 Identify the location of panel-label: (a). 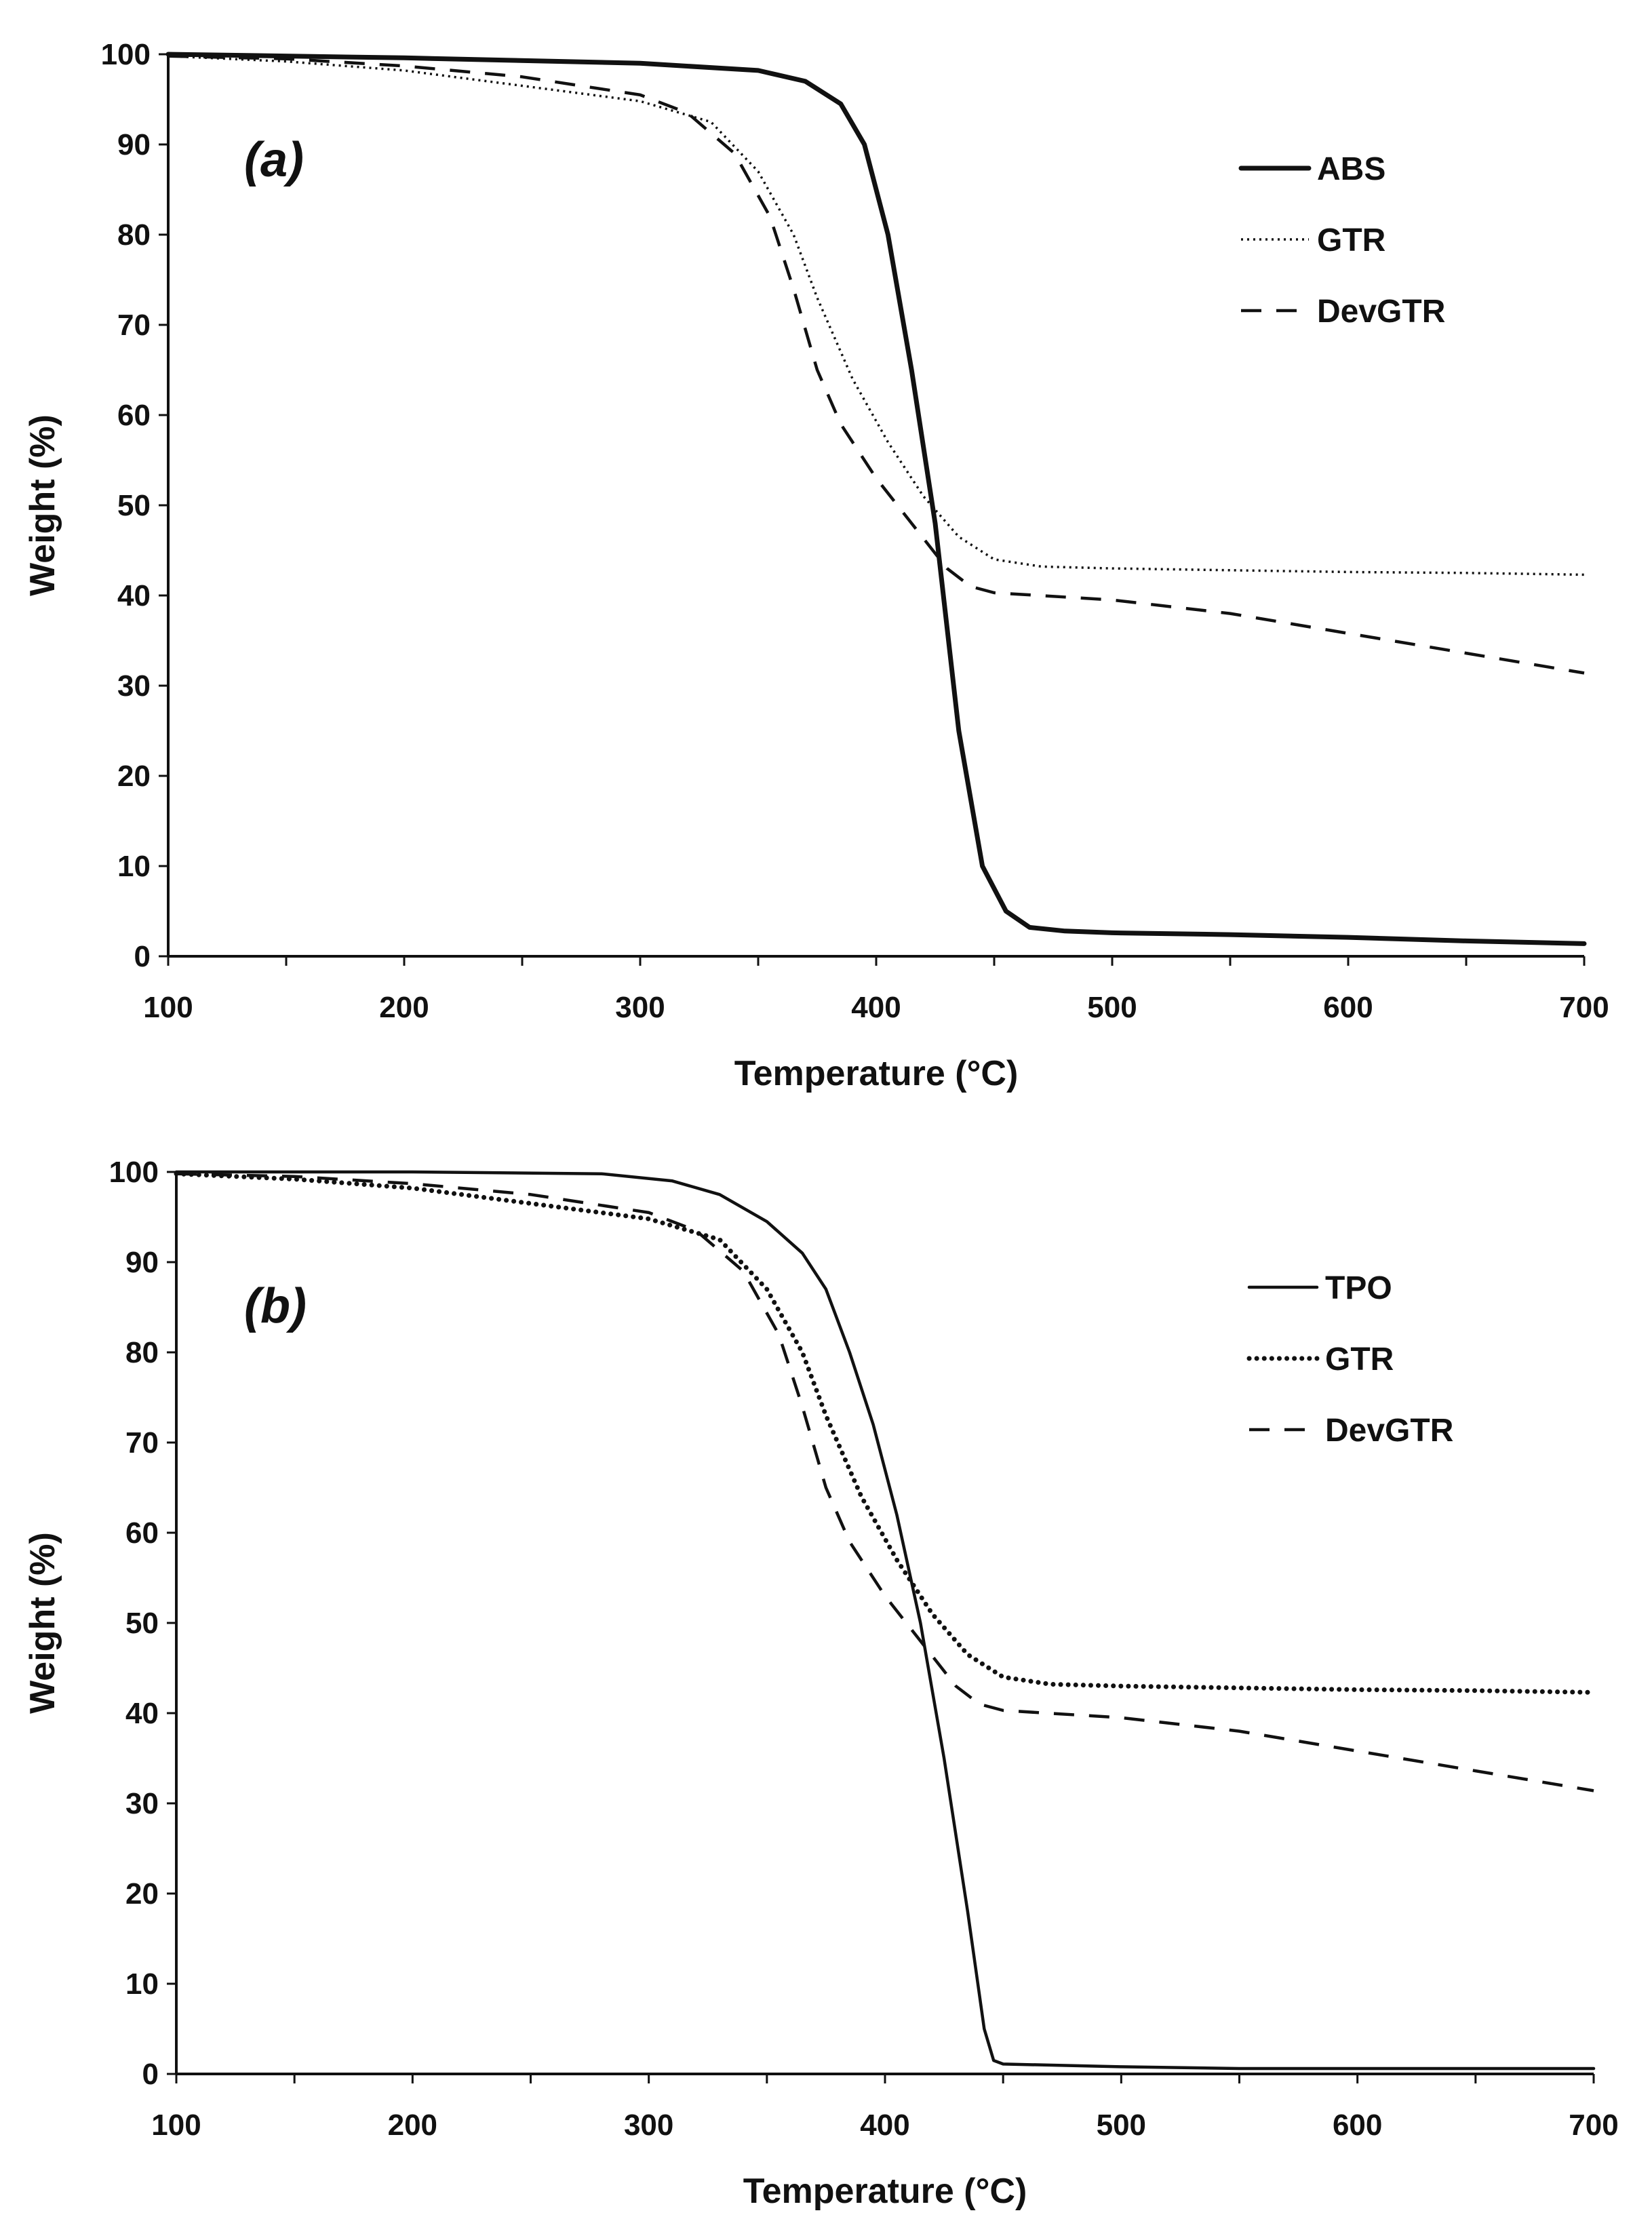
(274, 160).